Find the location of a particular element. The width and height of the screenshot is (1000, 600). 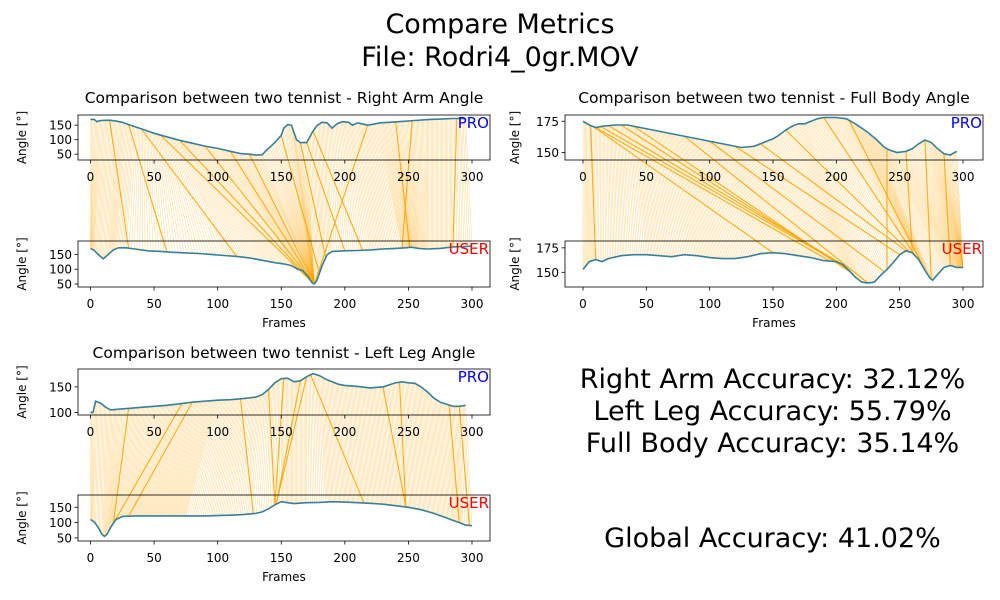

y-axis-label: Angle [°] is located at coordinates (515, 137).